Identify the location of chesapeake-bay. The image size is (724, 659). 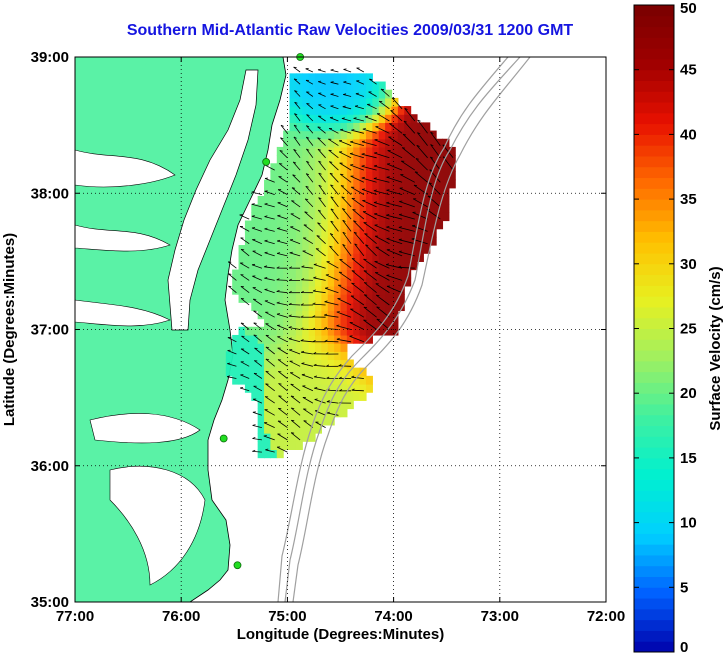
(213, 200).